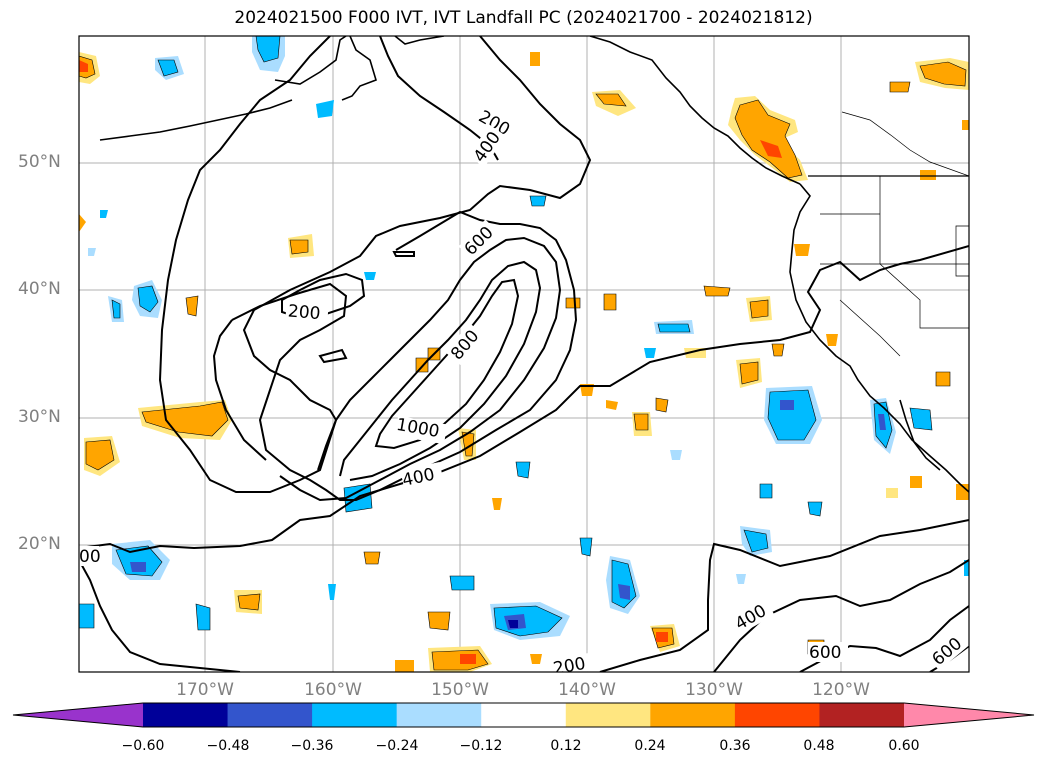 The image size is (1047, 765). Describe the element at coordinates (143, 746) in the screenshot. I see `colorbar-tick-label: −0.60` at that location.